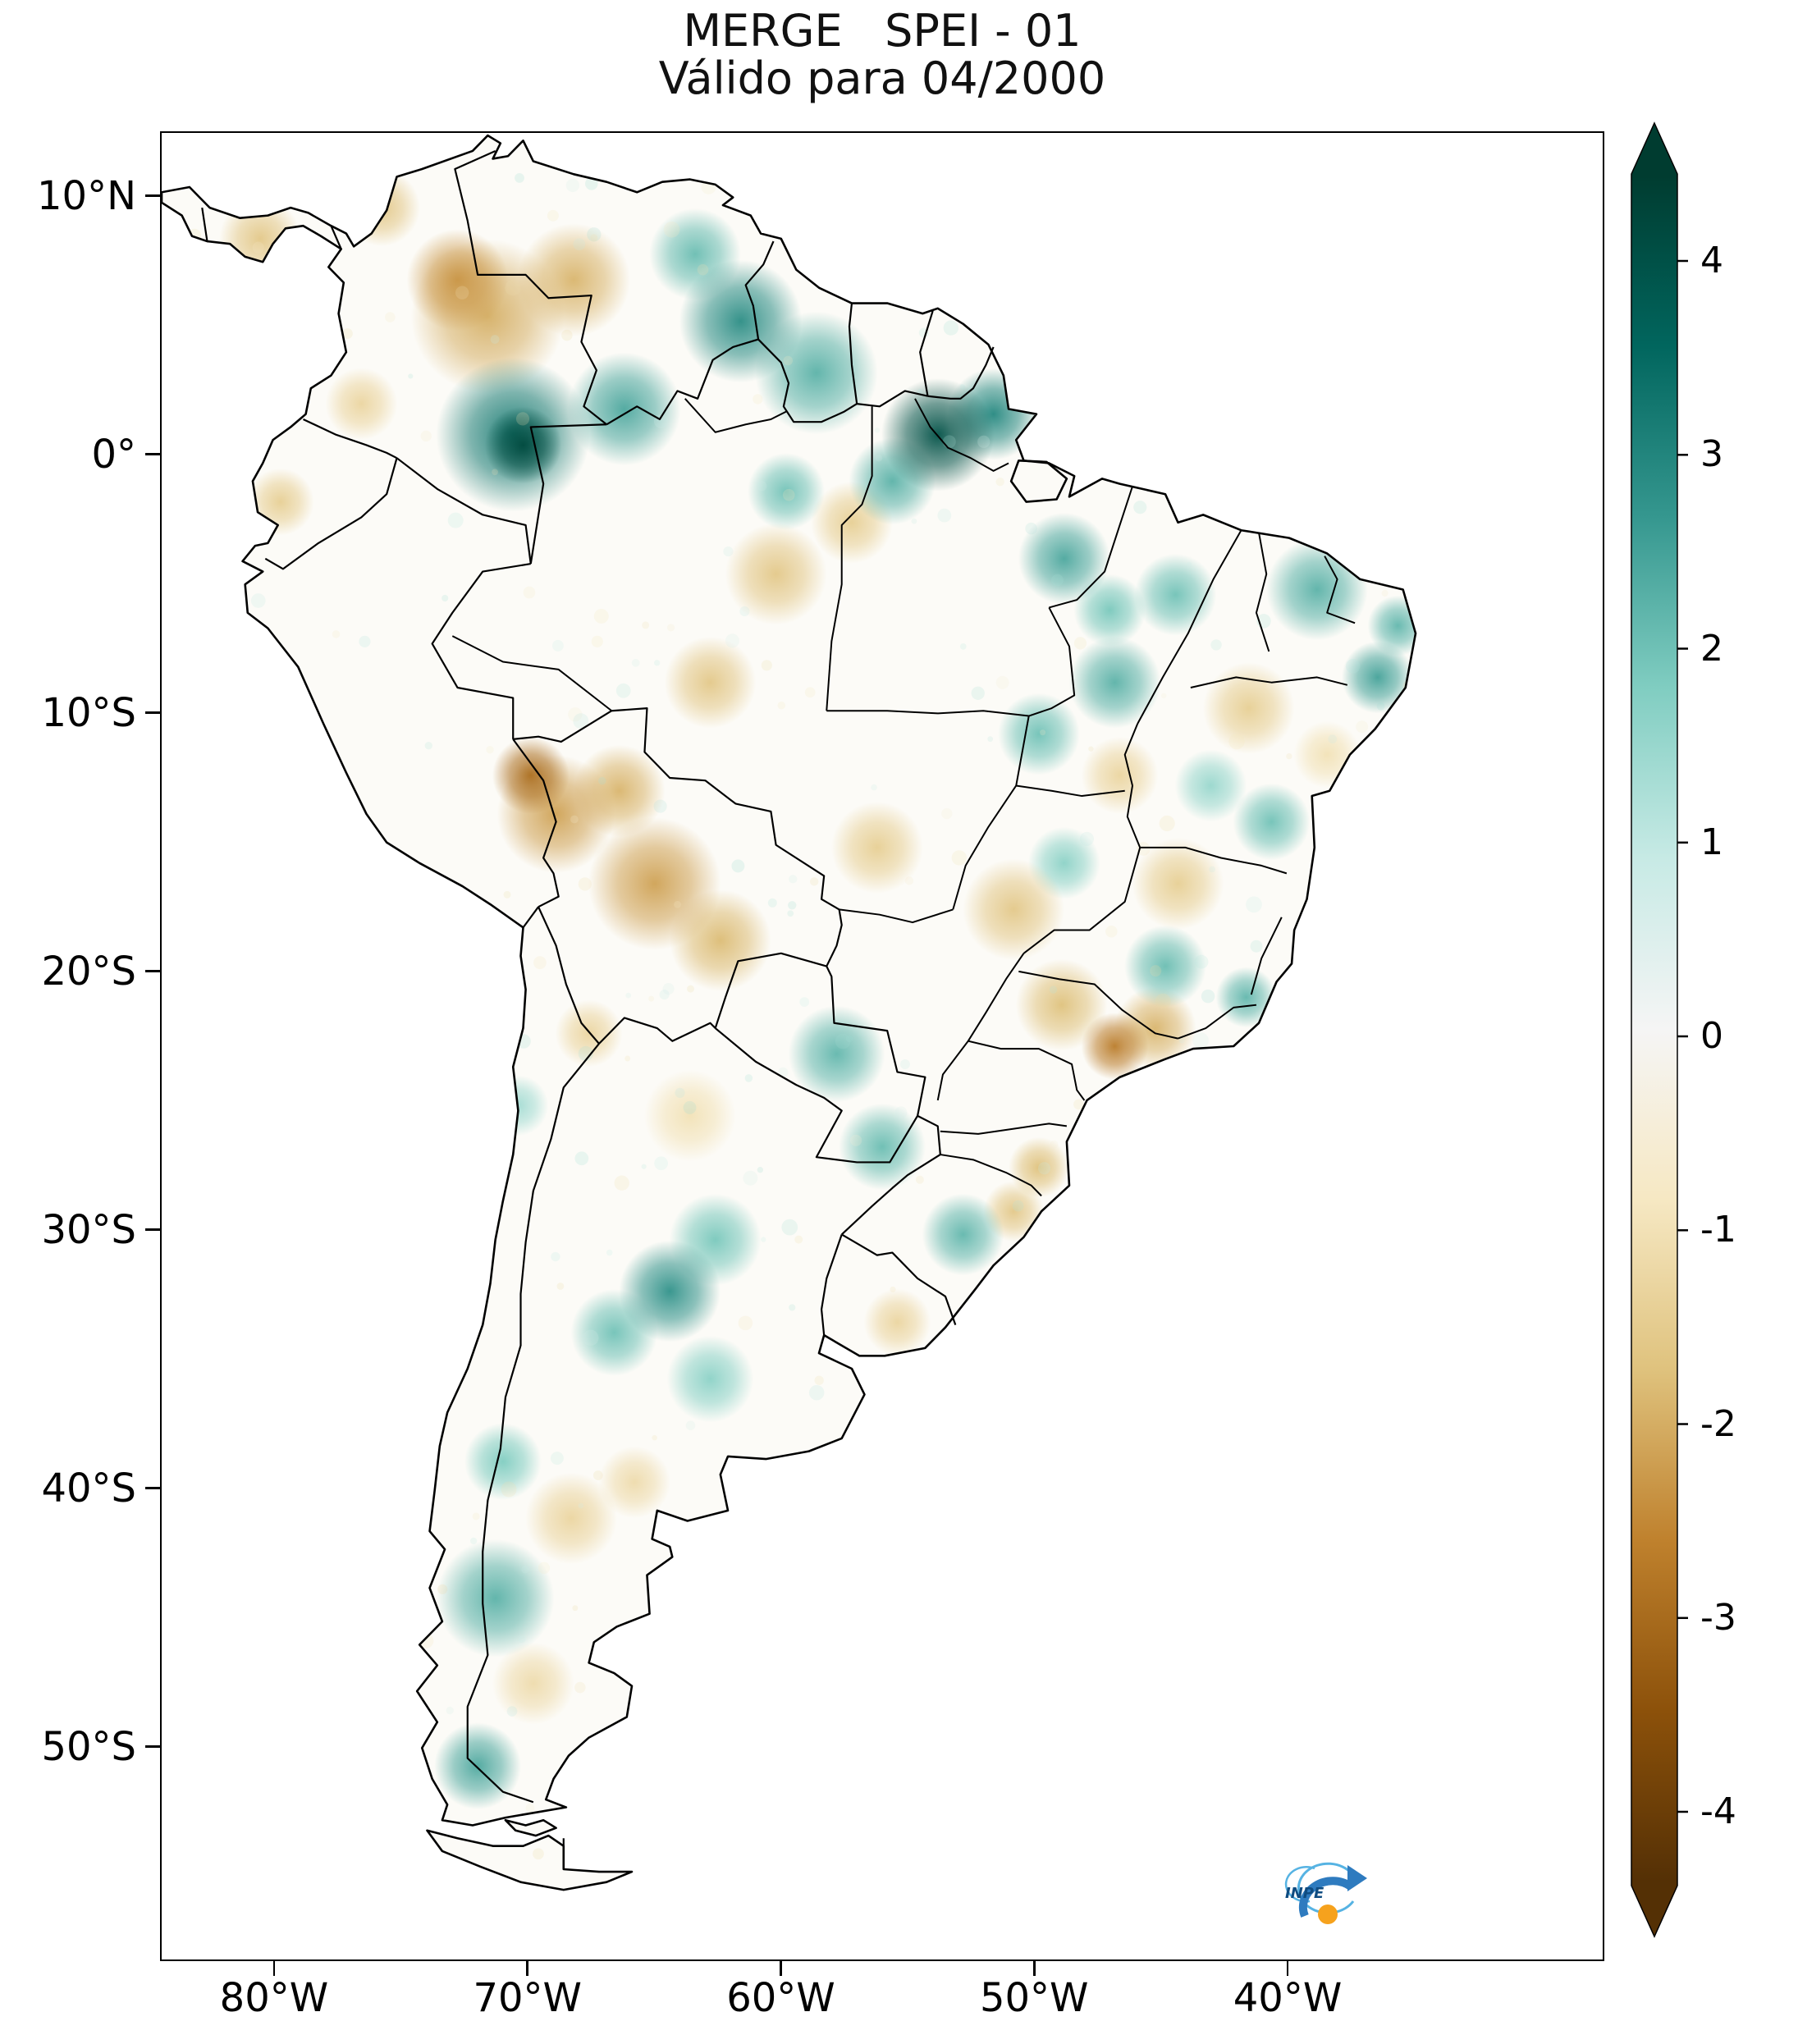 Image resolution: width=1798 pixels, height=2044 pixels. Describe the element at coordinates (88, 1746) in the screenshot. I see `y-tick-label: 50°S` at that location.